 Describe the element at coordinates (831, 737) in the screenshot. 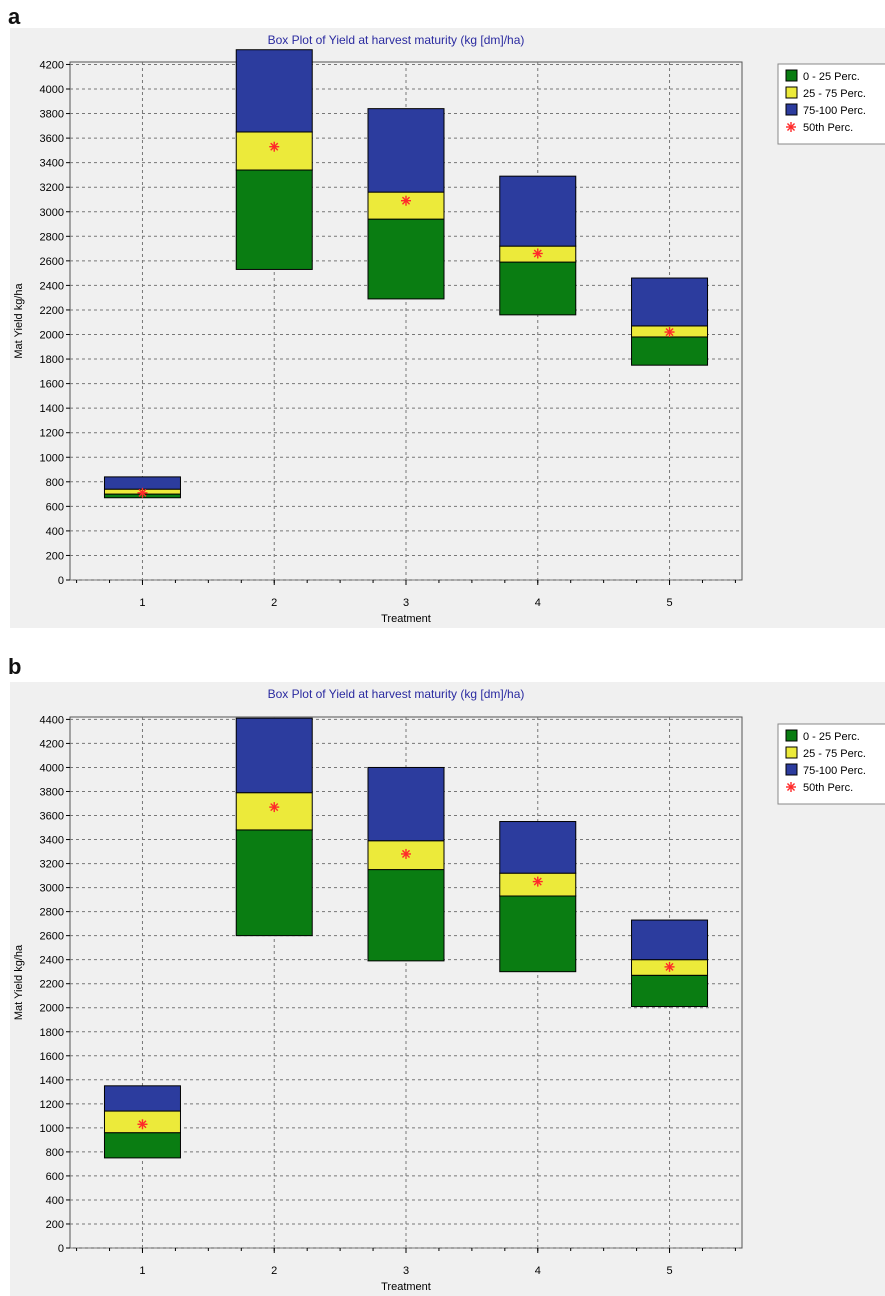

I see `legend-label: 0 - 25 Perc.` at that location.